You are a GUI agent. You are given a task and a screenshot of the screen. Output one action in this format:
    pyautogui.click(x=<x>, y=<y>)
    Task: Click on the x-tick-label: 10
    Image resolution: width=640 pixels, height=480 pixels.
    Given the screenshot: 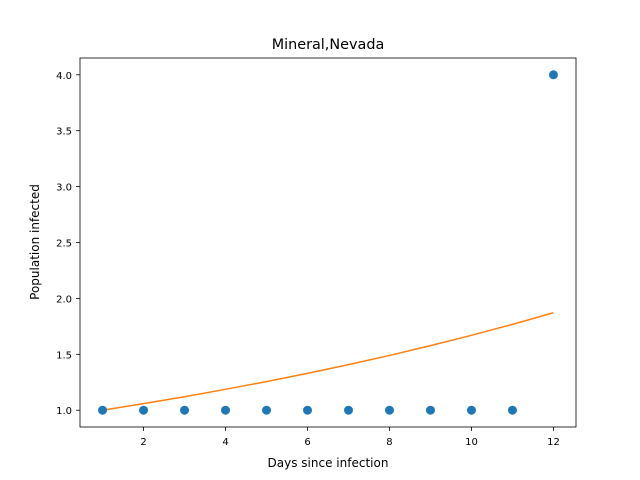 What is the action you would take?
    pyautogui.click(x=471, y=442)
    